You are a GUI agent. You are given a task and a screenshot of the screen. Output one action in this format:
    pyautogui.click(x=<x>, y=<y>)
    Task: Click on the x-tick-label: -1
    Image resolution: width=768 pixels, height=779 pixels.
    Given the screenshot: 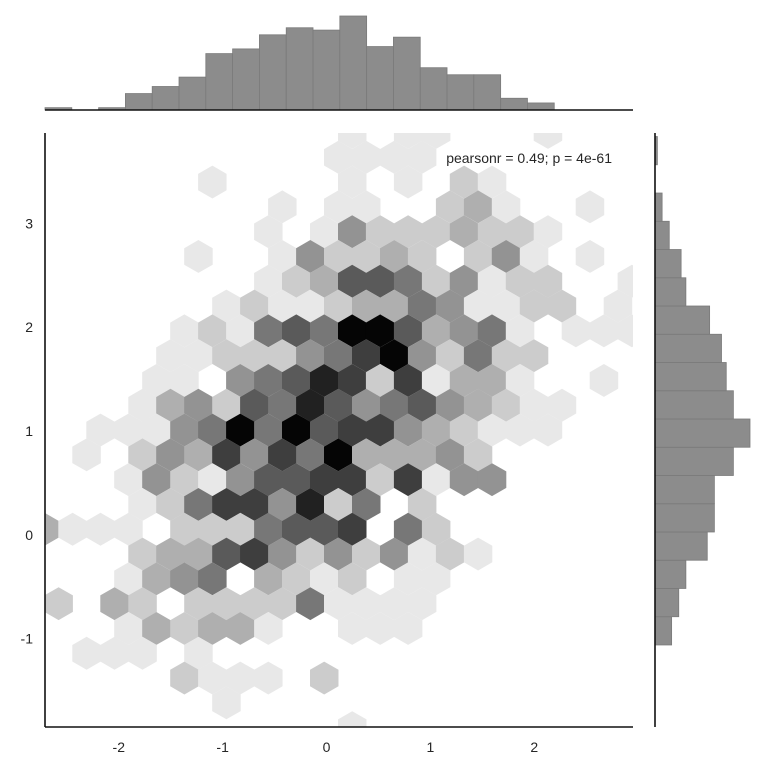 What is the action you would take?
    pyautogui.click(x=222, y=747)
    